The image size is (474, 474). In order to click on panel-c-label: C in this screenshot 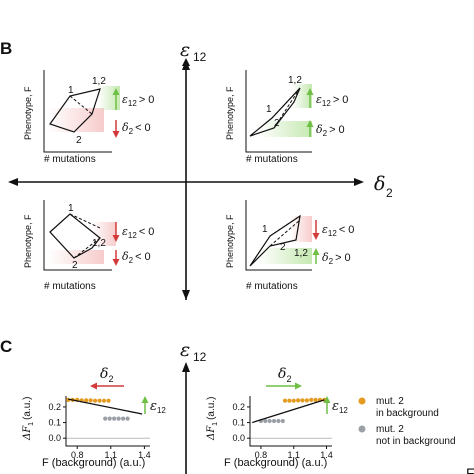, I will do `click(6, 346)`.